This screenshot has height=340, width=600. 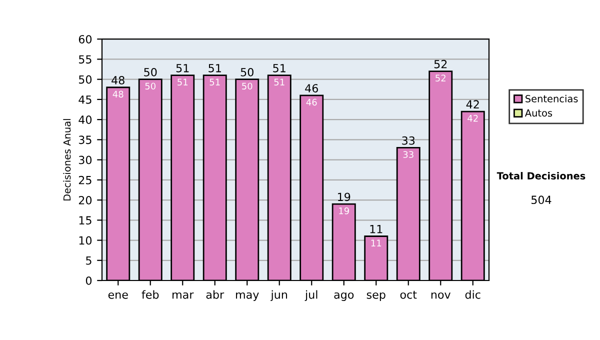 What do you see at coordinates (150, 294) in the screenshot?
I see `x-tick-label: feb` at bounding box center [150, 294].